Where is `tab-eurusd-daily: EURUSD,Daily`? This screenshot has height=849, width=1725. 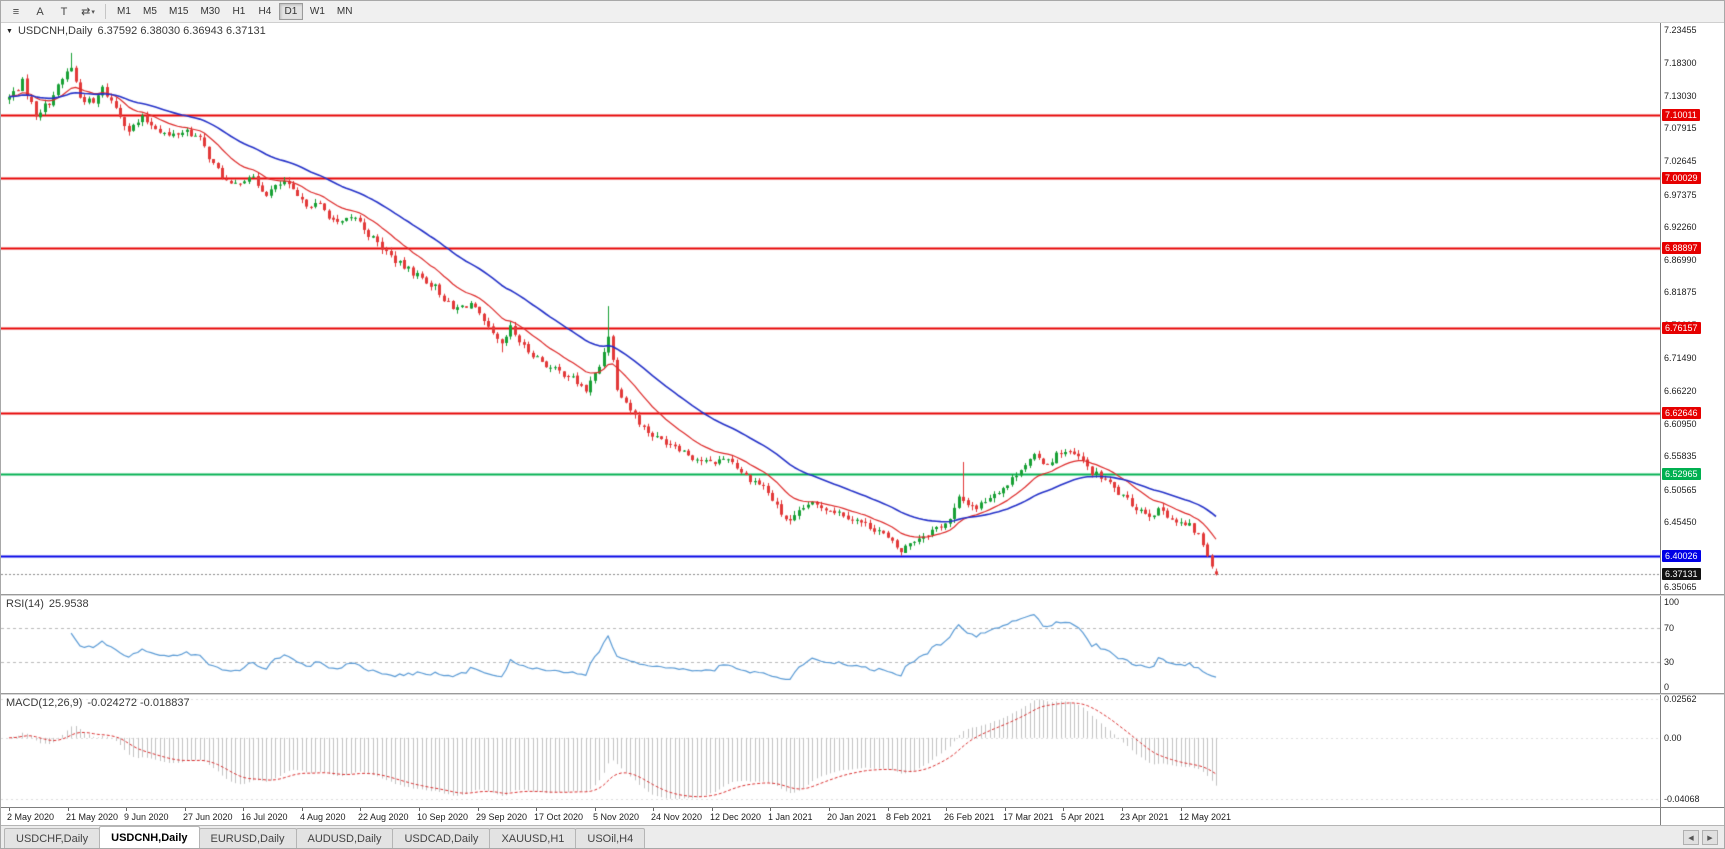 tab-eurusd-daily: EURUSD,Daily is located at coordinates (247, 838).